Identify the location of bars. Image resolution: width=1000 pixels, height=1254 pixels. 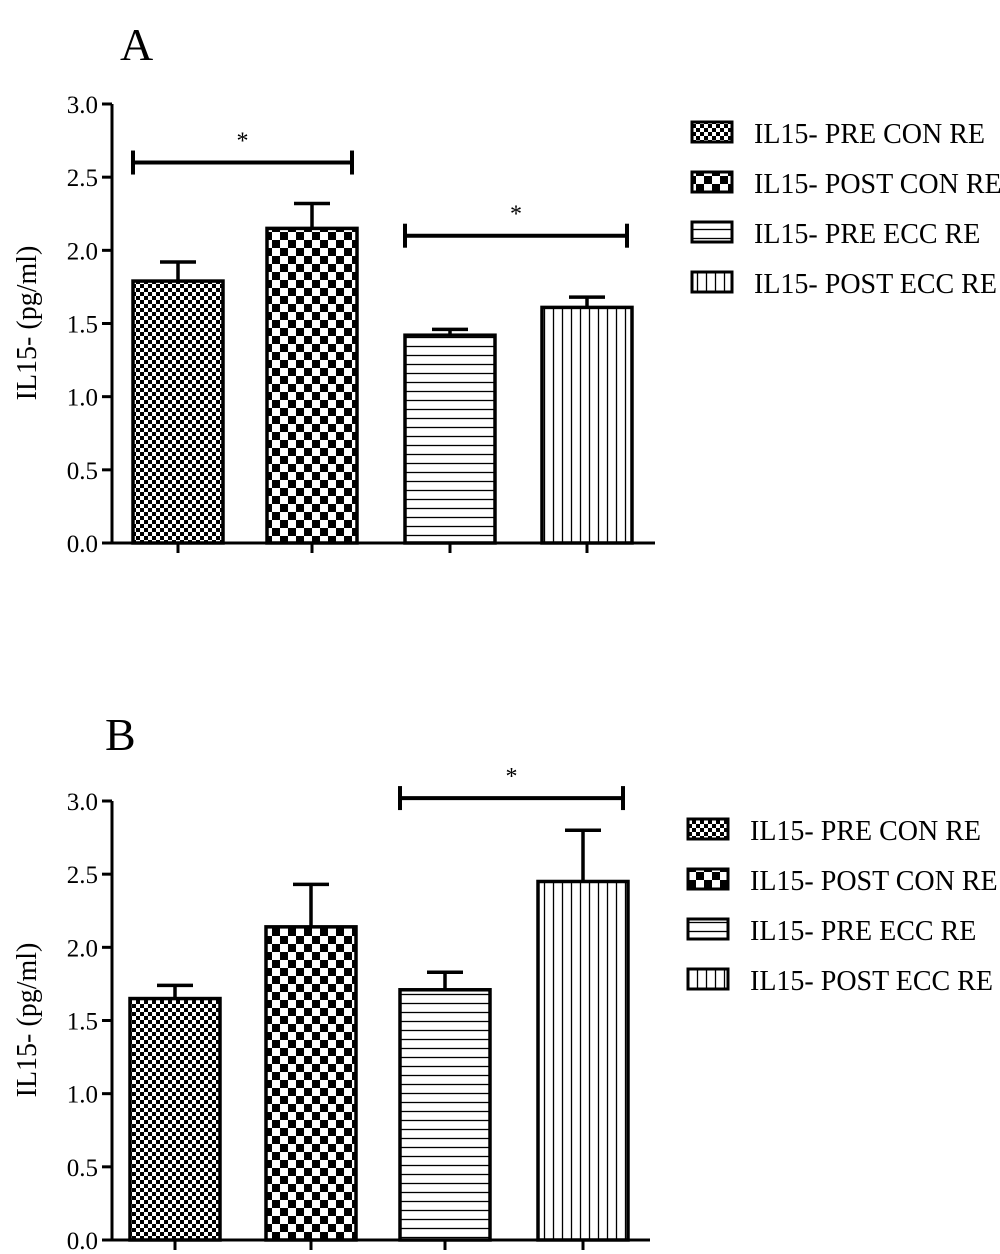
(382, 373).